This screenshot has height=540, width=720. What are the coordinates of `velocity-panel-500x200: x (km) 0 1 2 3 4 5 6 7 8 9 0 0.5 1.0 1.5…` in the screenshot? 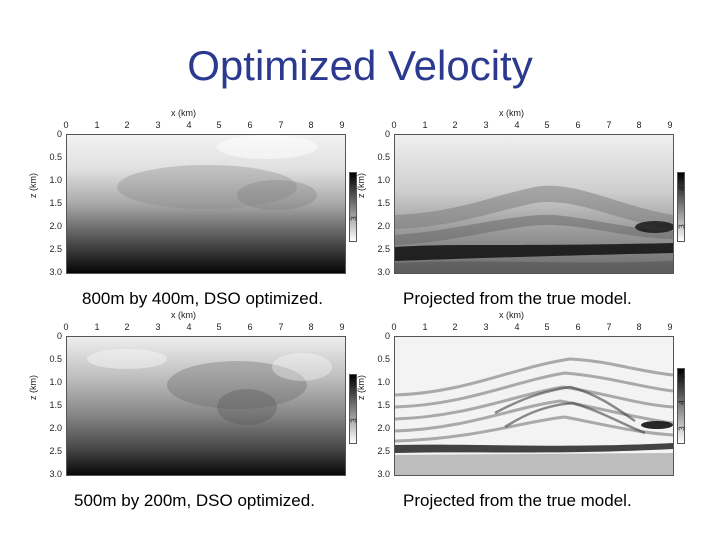 It's located at (193, 397).